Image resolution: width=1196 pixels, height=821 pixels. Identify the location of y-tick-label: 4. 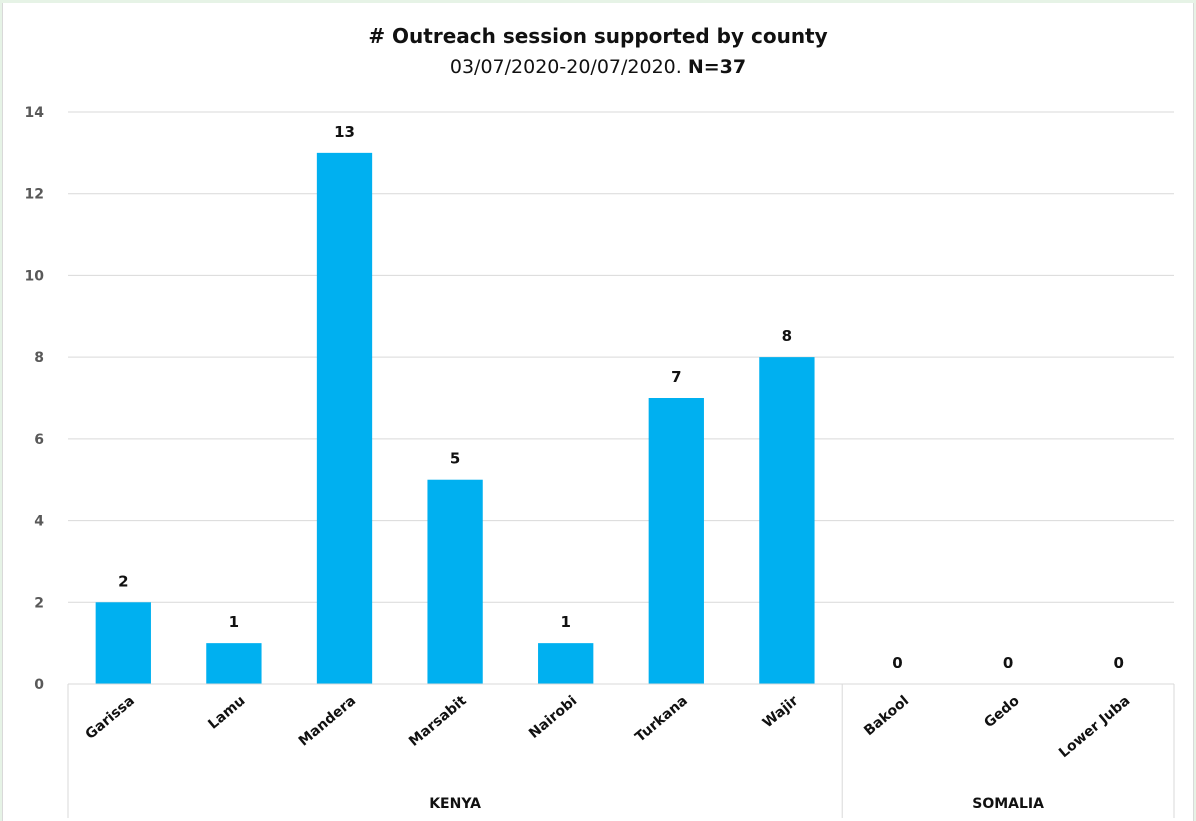
(39, 522).